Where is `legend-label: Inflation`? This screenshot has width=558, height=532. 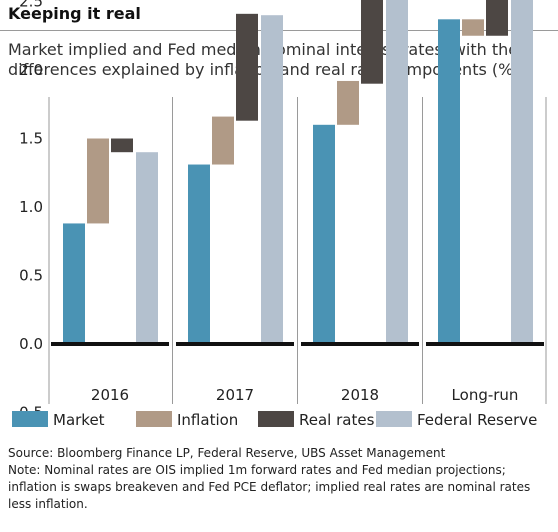
legend-label: Inflation is located at coordinates (207, 420).